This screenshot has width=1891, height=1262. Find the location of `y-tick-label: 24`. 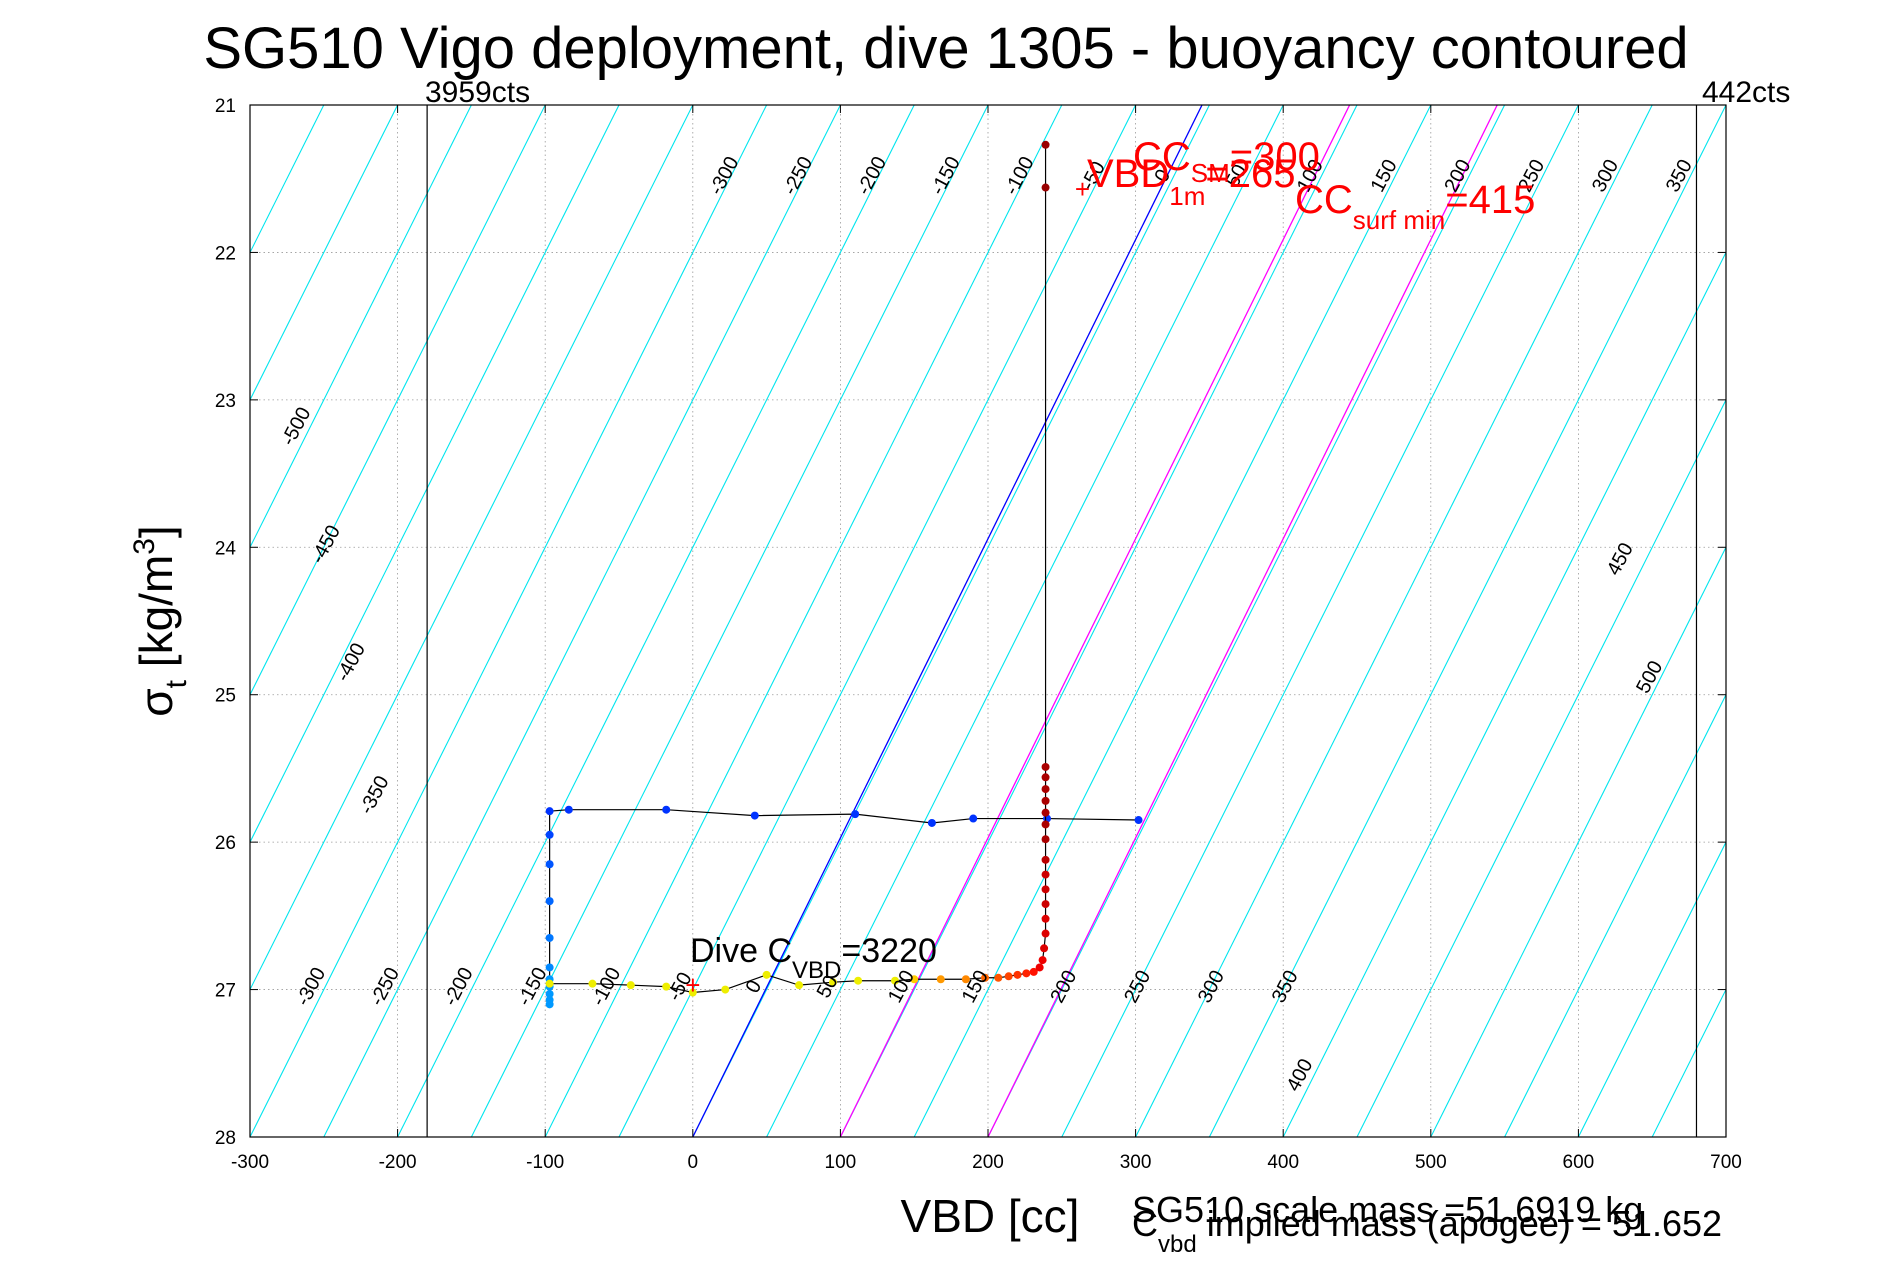

y-tick-label: 24 is located at coordinates (226, 548).